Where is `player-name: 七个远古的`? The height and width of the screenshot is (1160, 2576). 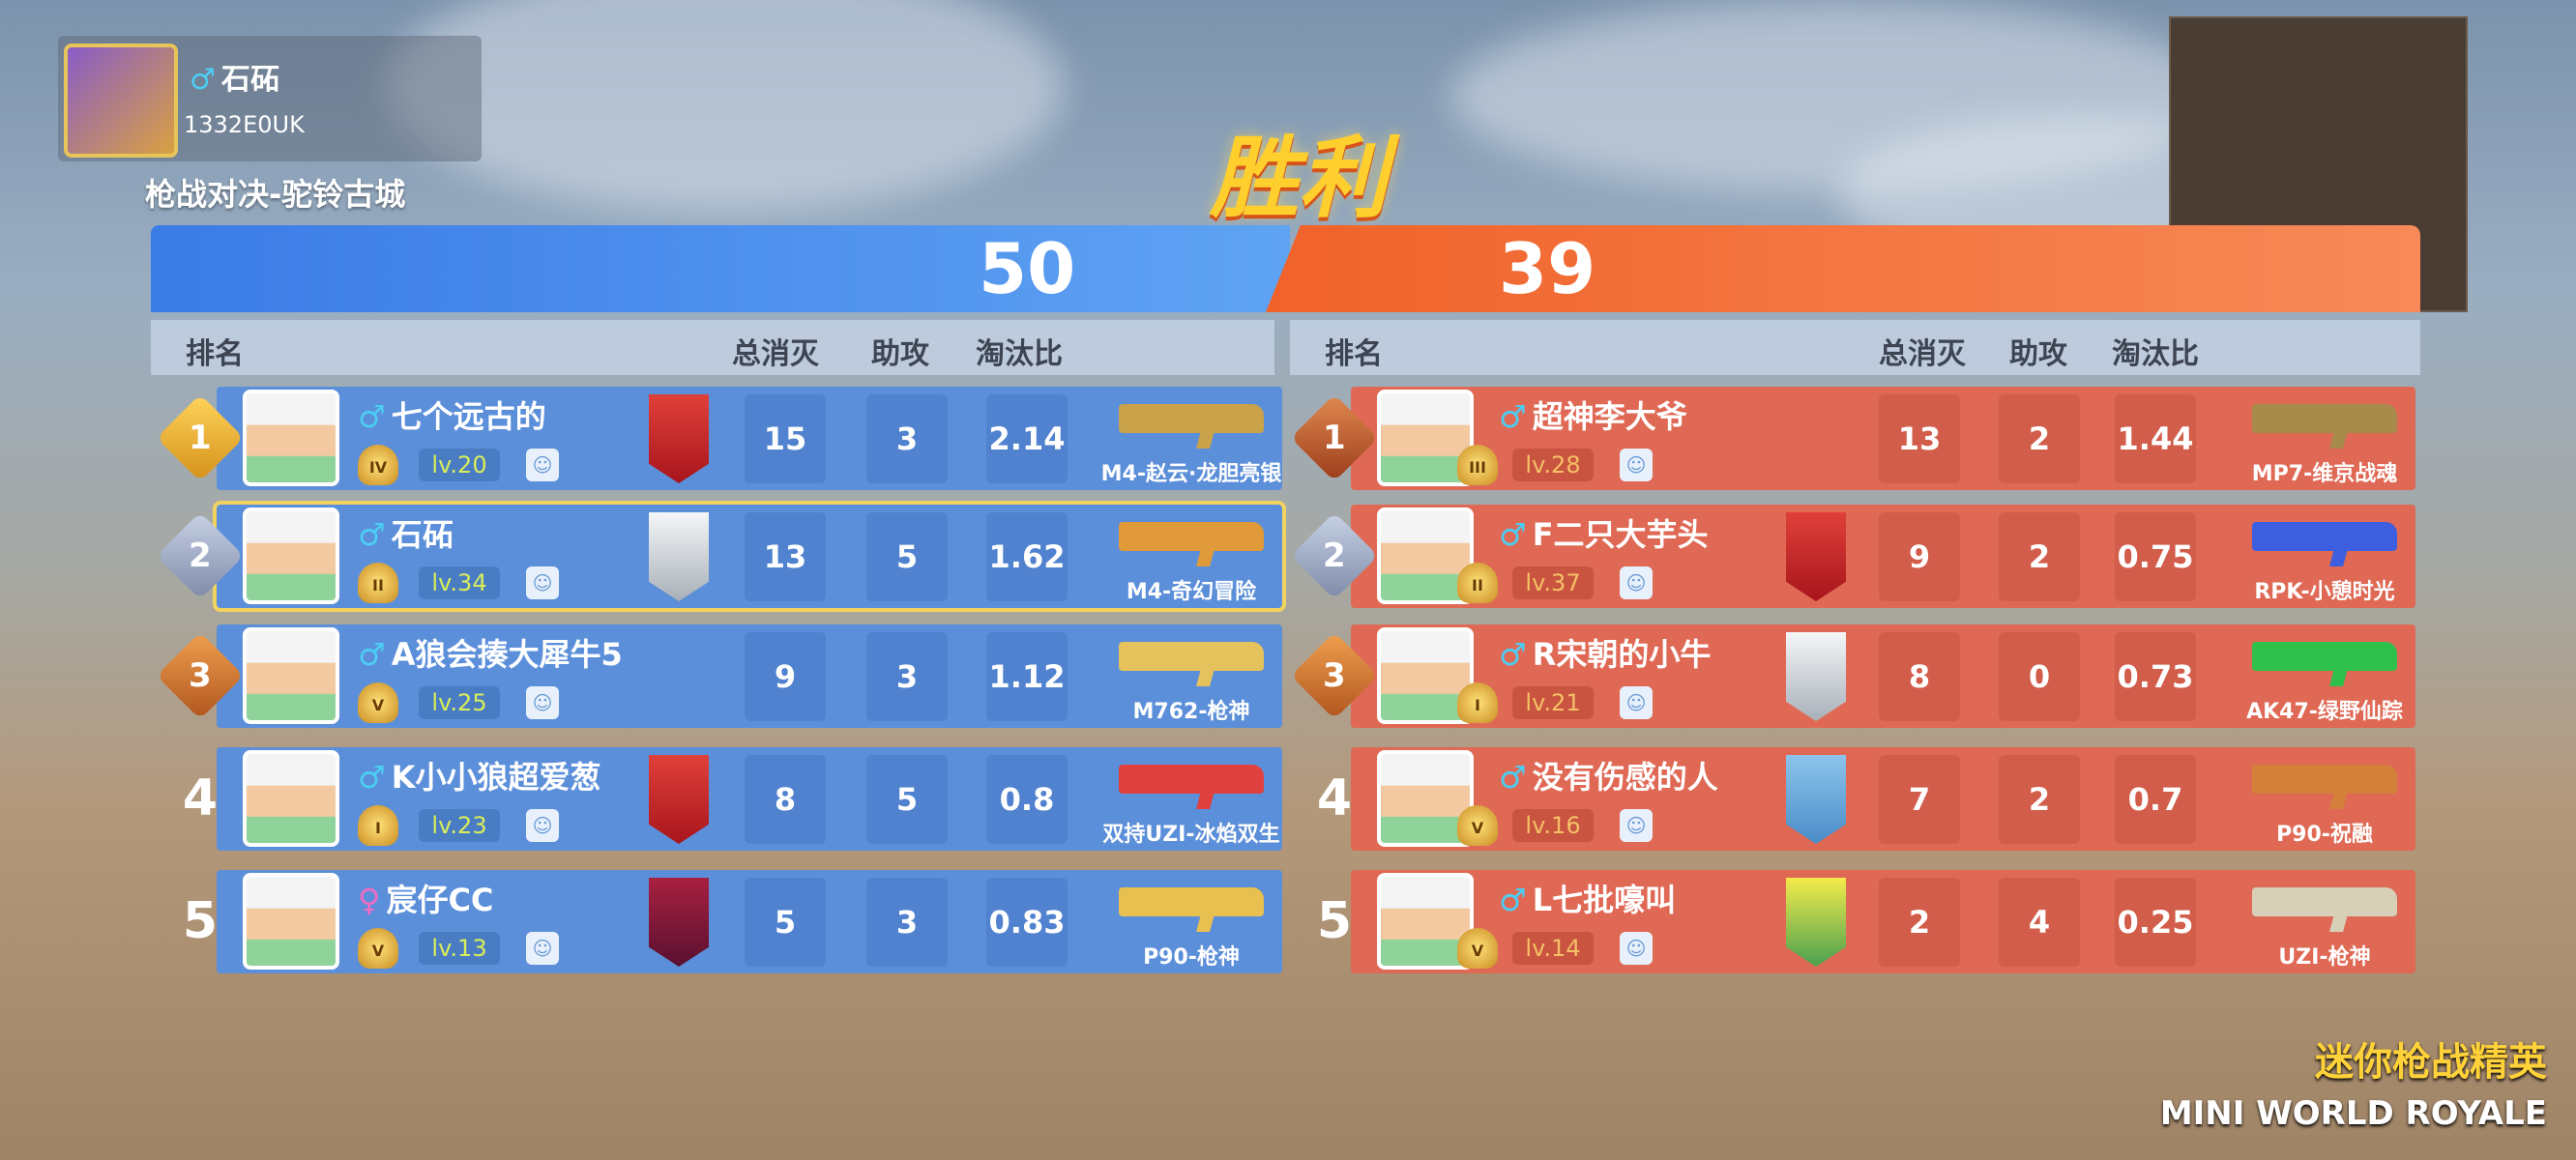 player-name: 七个远古的 is located at coordinates (468, 416).